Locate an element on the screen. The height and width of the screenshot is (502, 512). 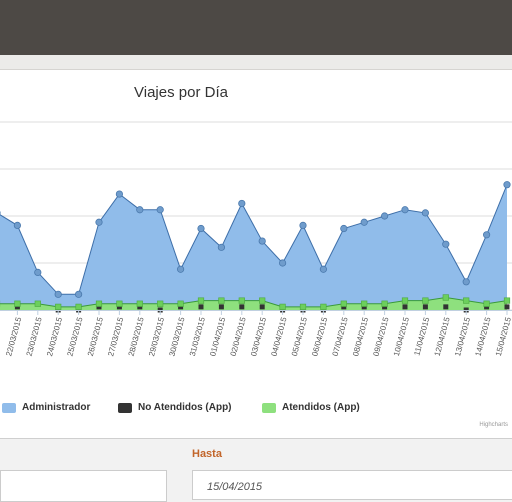
x-tick-label: 09/04/2015 is located at coordinates (380, 337).